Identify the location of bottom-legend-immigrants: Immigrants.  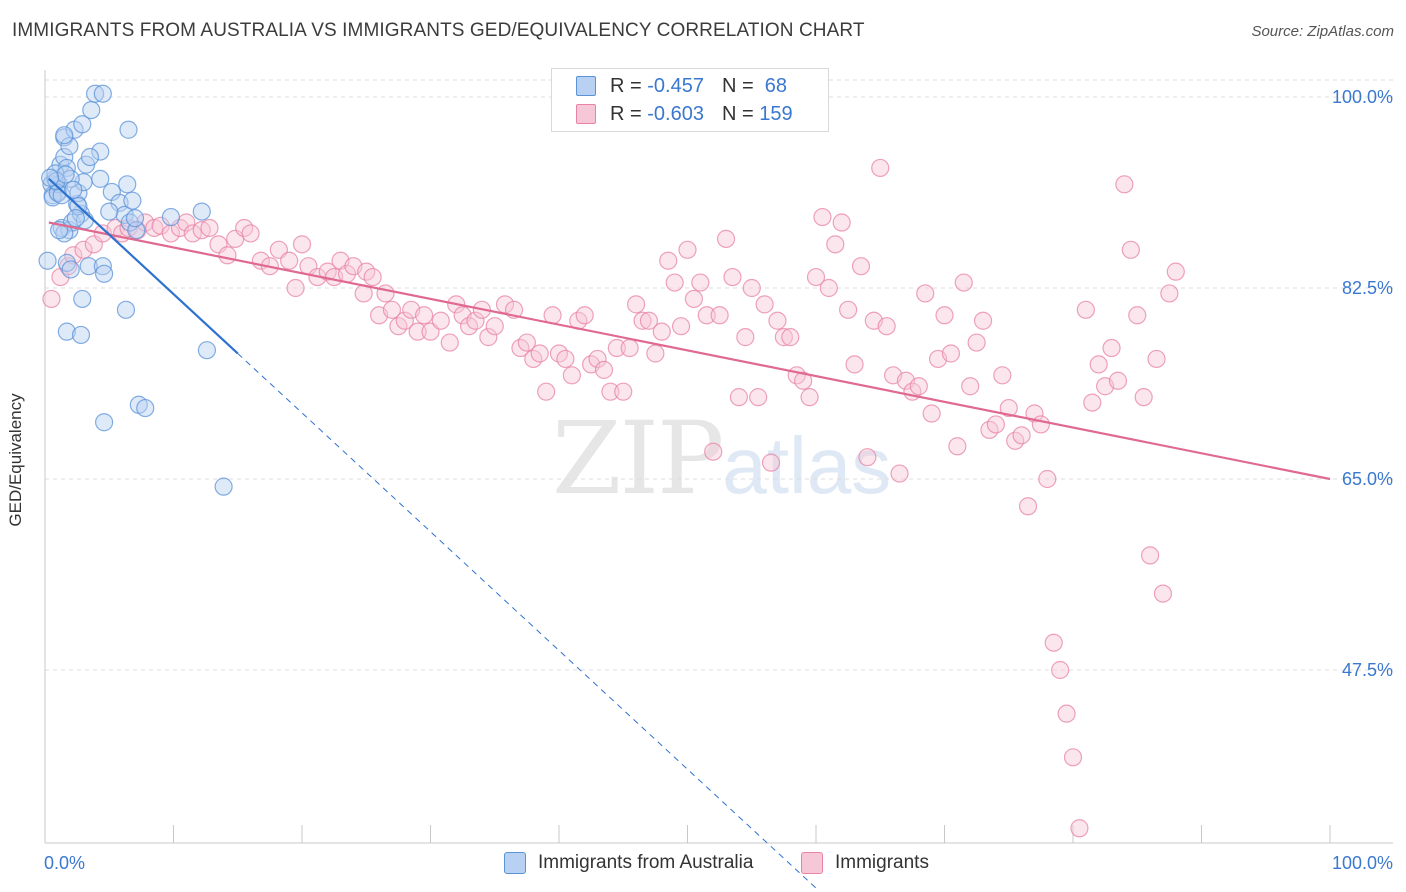
(865, 863).